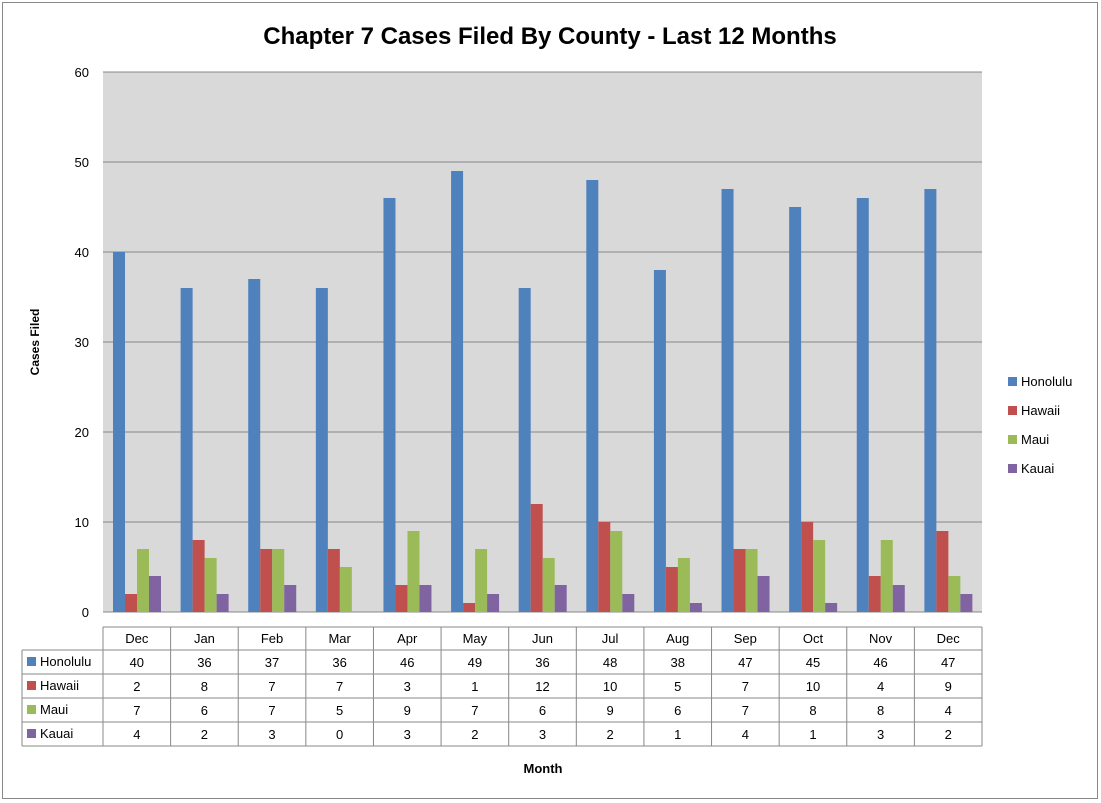  I want to click on legend-label: Honolulu, so click(1046, 381).